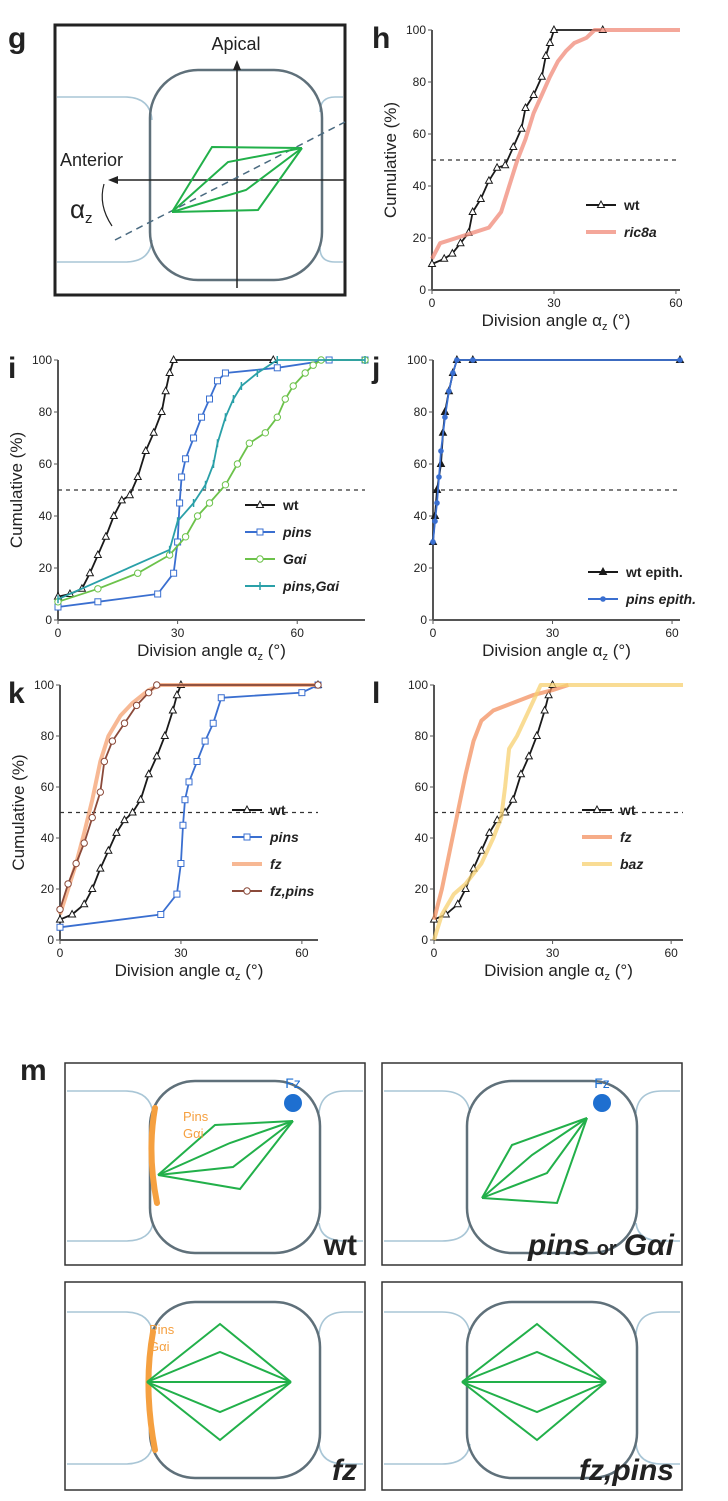 This screenshot has height=1501, width=728. What do you see at coordinates (162, 1329) in the screenshot?
I see `cortex-label: Pins` at bounding box center [162, 1329].